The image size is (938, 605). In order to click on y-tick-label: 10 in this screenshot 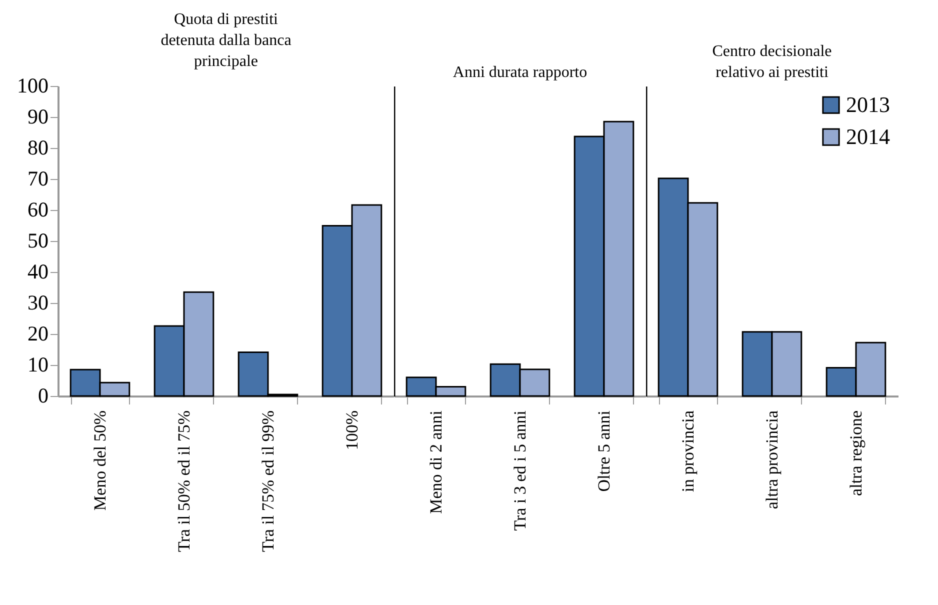, I will do `click(38, 364)`.